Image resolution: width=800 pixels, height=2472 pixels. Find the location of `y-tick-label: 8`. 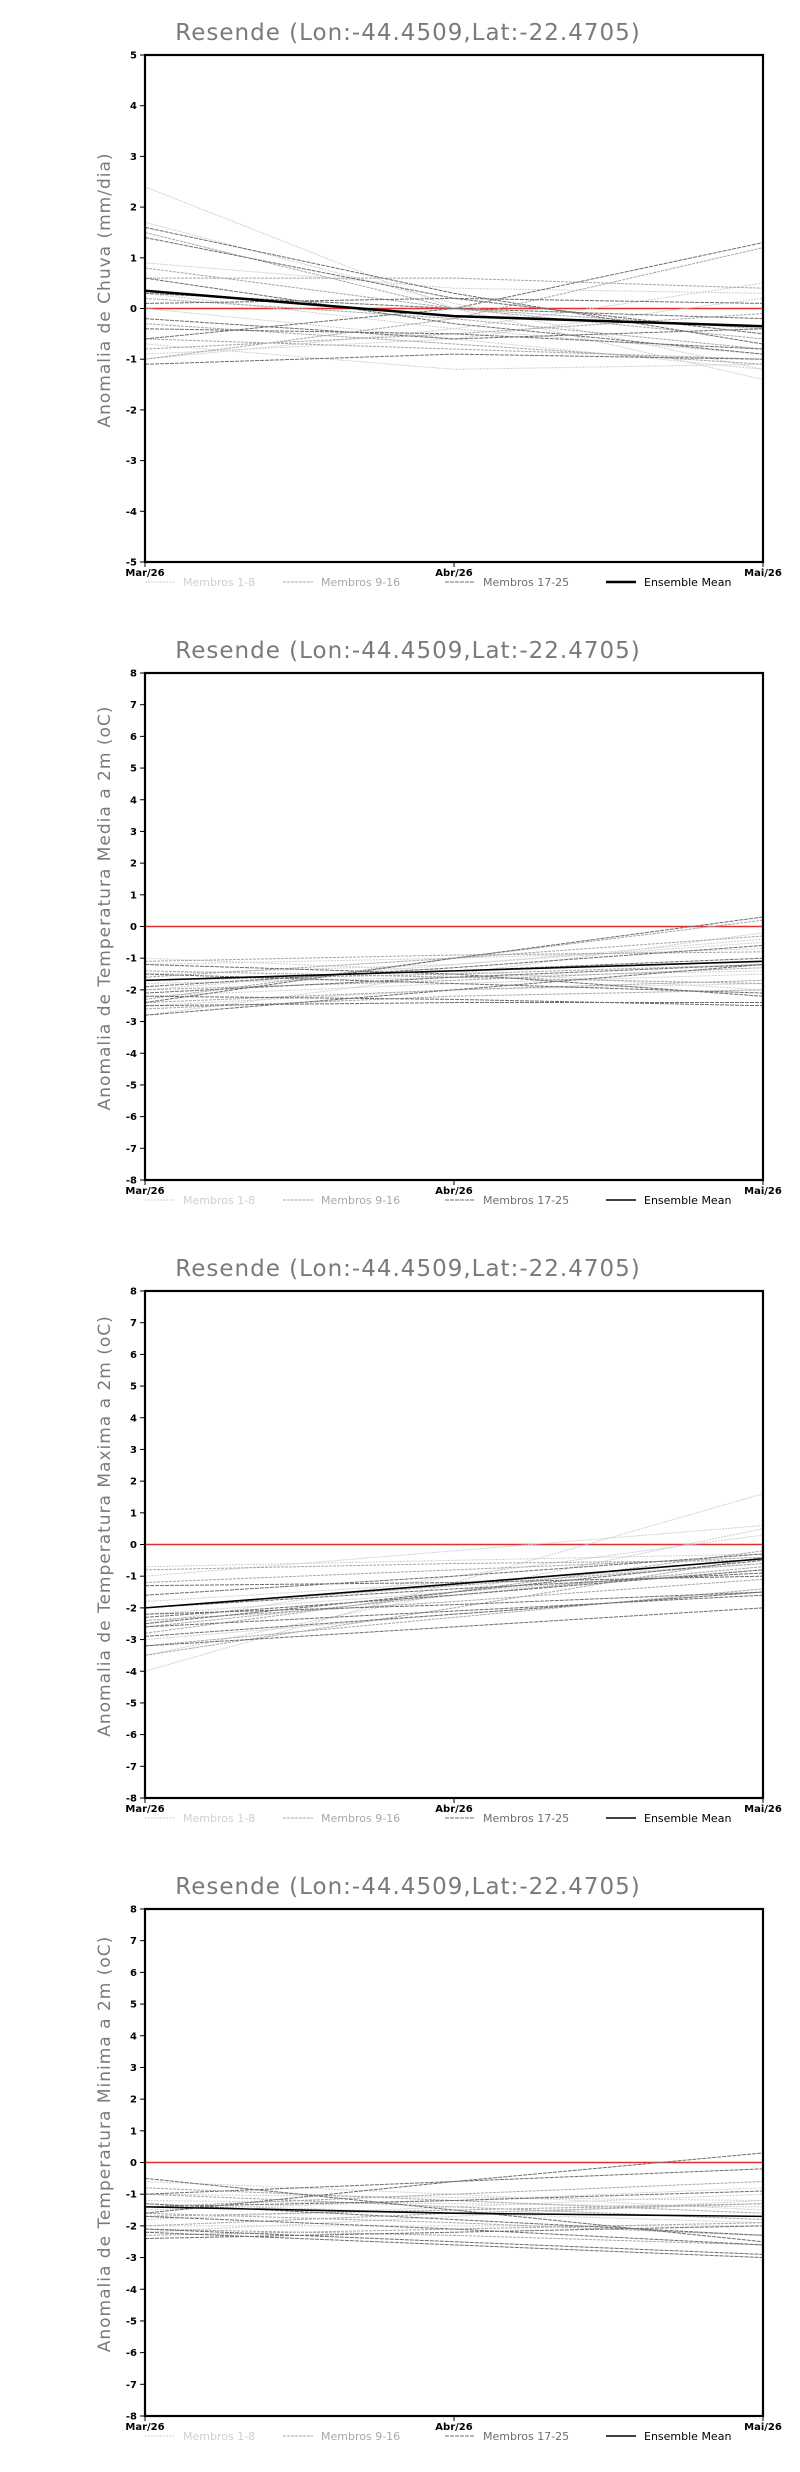

y-tick-label: 8 is located at coordinates (133, 674).